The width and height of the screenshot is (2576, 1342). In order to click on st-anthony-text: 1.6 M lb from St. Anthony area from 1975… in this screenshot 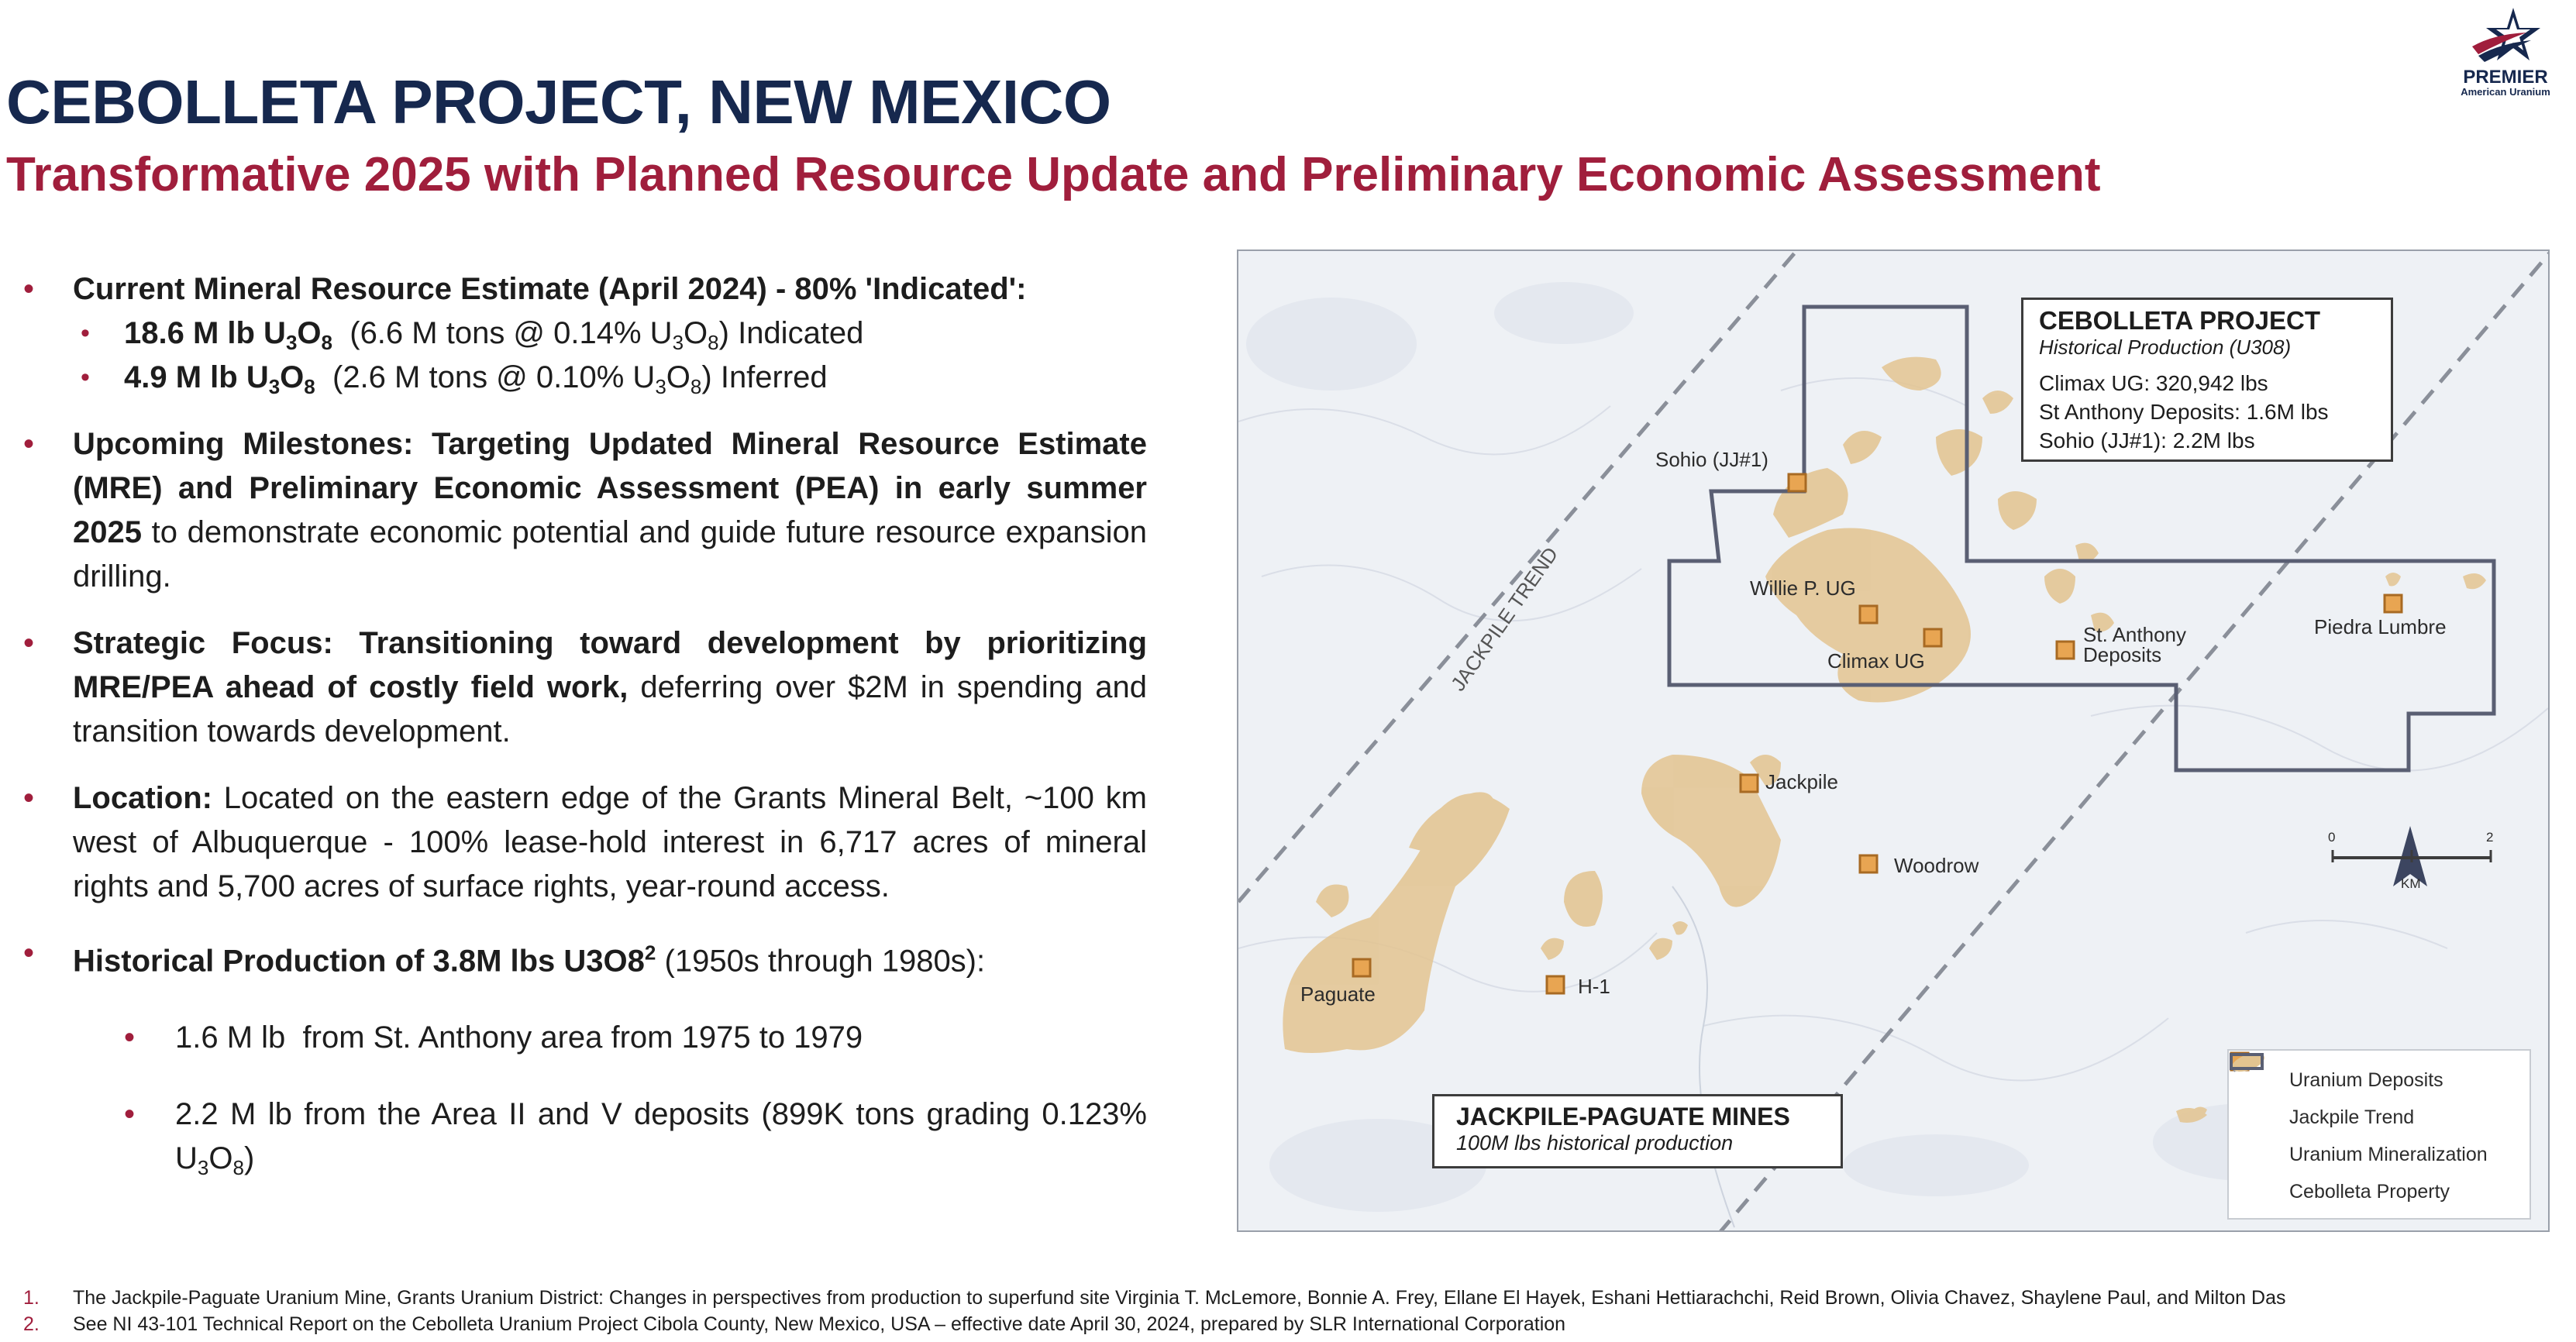, I will do `click(519, 1037)`.